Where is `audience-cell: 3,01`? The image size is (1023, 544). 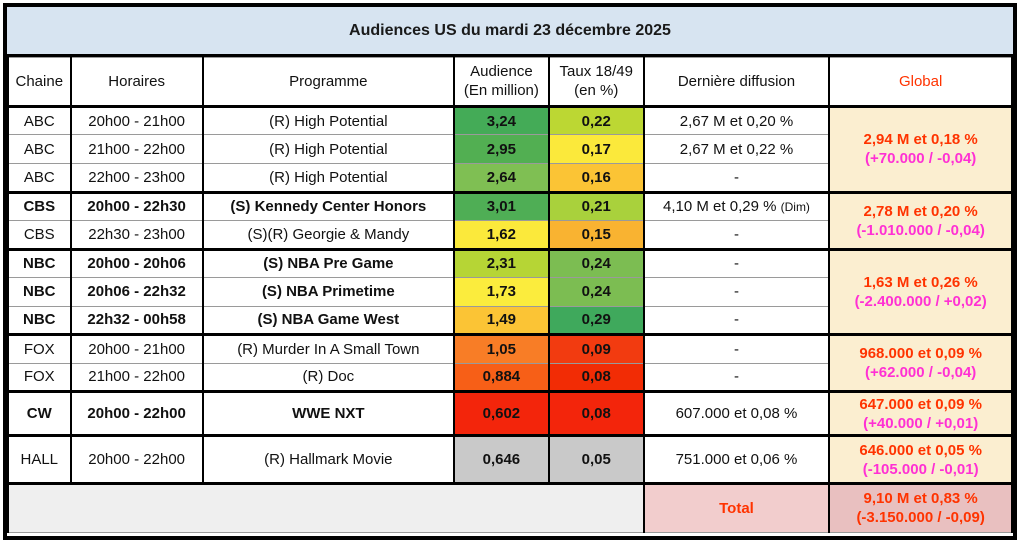
audience-cell: 3,01 is located at coordinates (501, 206).